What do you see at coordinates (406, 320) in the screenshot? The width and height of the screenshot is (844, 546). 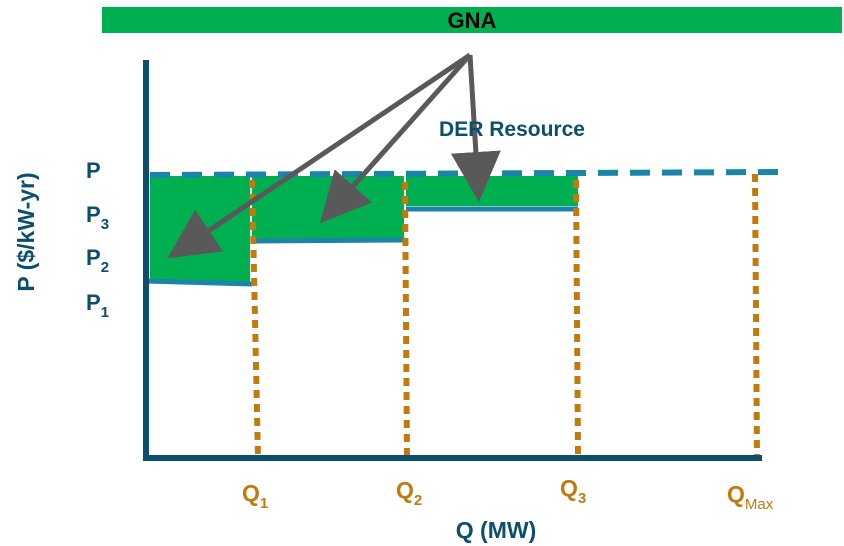 I see `dotted-line-q2` at bounding box center [406, 320].